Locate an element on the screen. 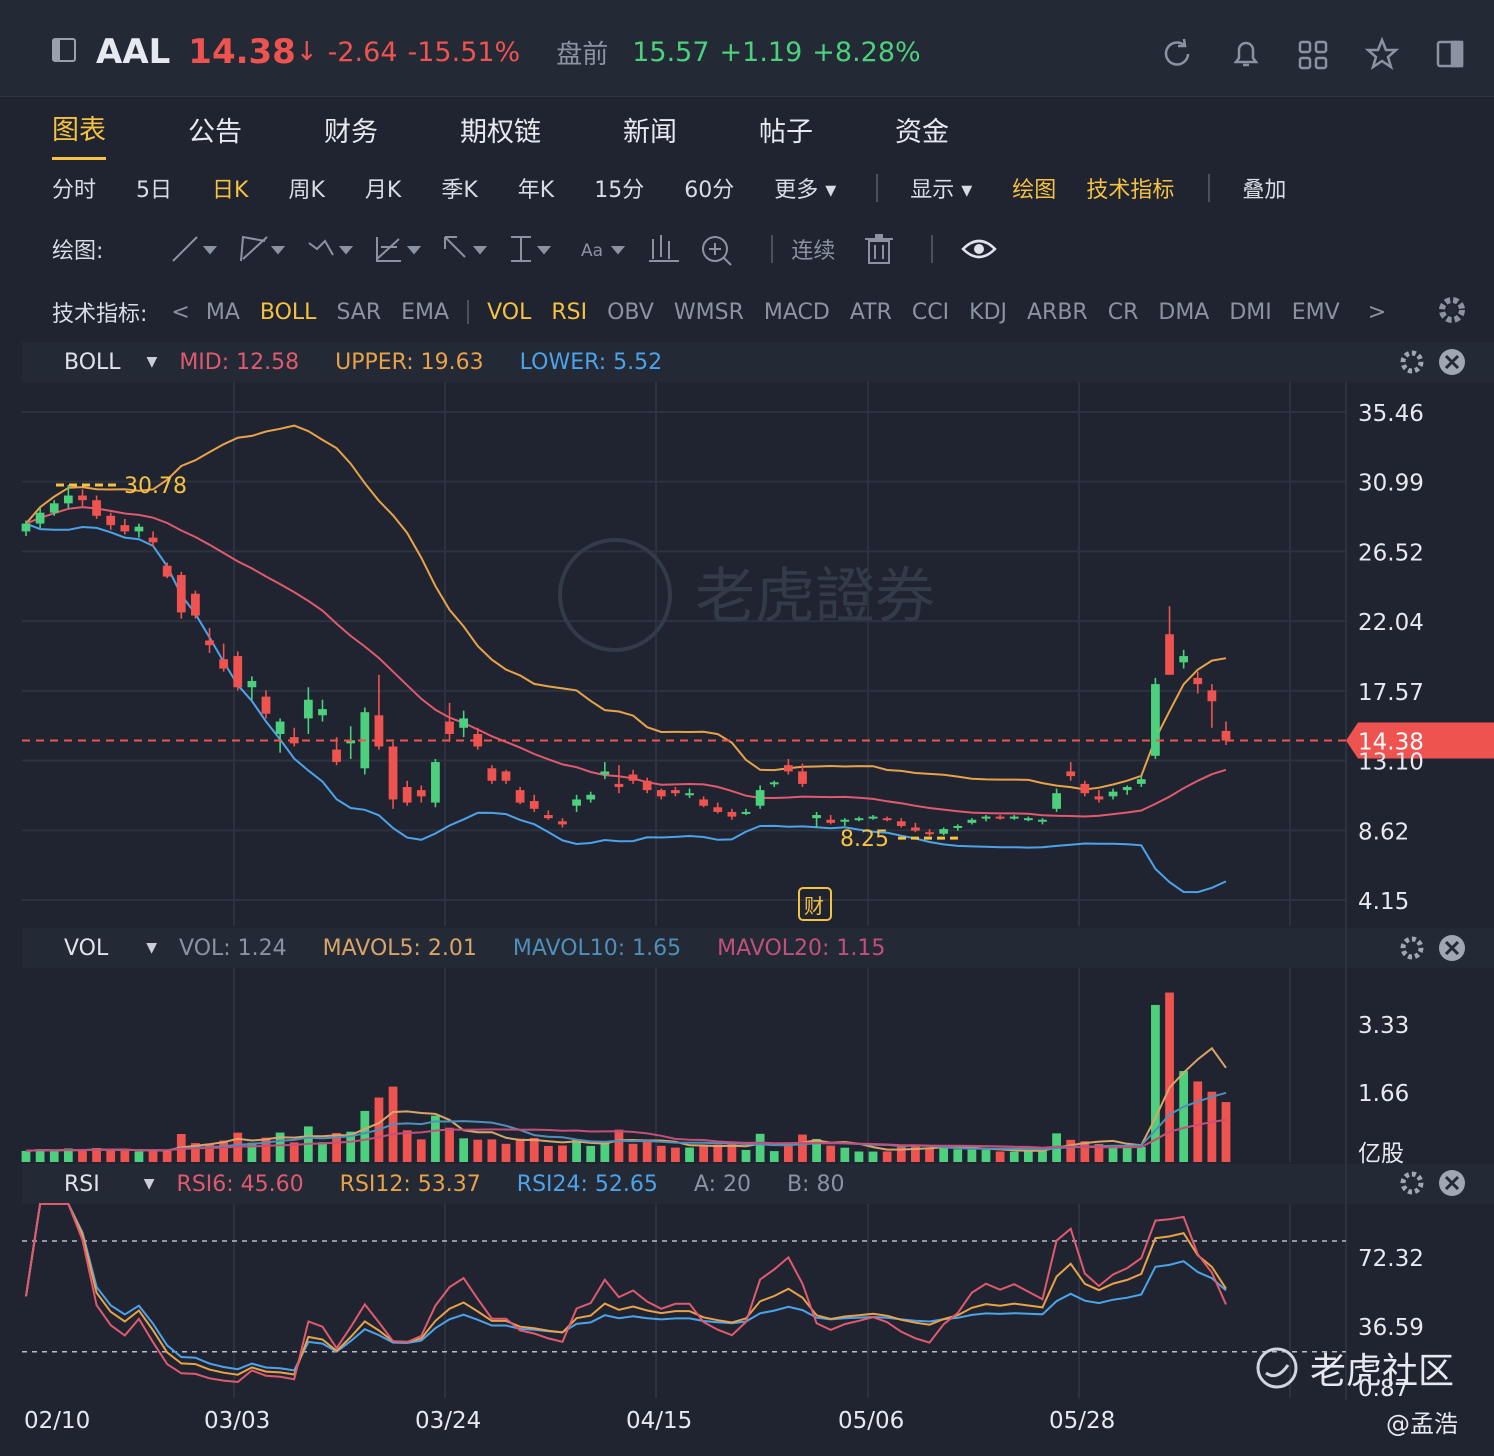 This screenshot has width=1494, height=1456. chevron-right-icon: > is located at coordinates (1377, 312).